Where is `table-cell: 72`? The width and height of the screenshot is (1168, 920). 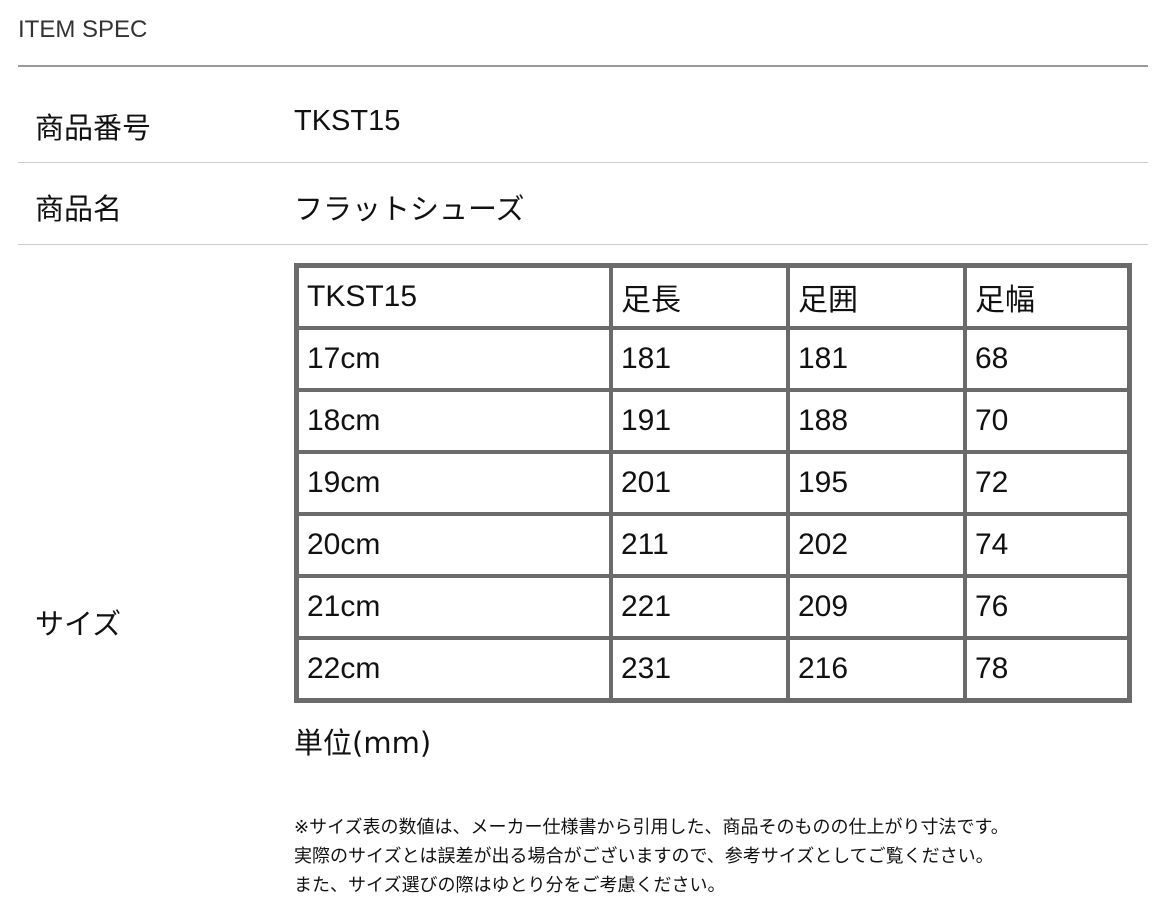 table-cell: 72 is located at coordinates (1047, 483).